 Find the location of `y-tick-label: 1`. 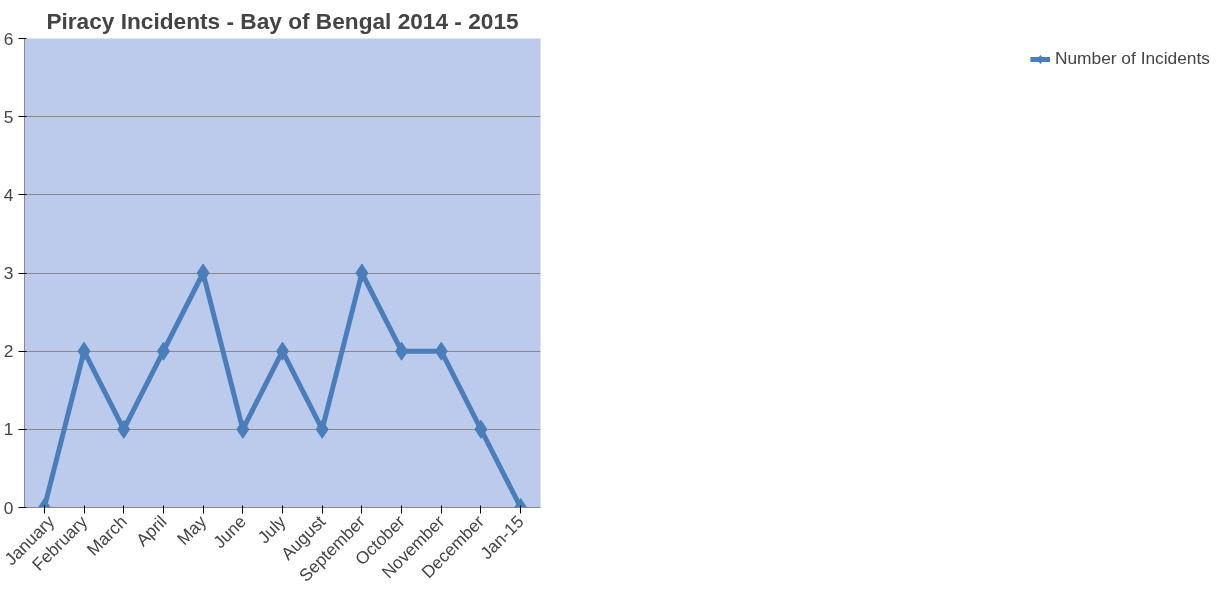

y-tick-label: 1 is located at coordinates (8, 429).